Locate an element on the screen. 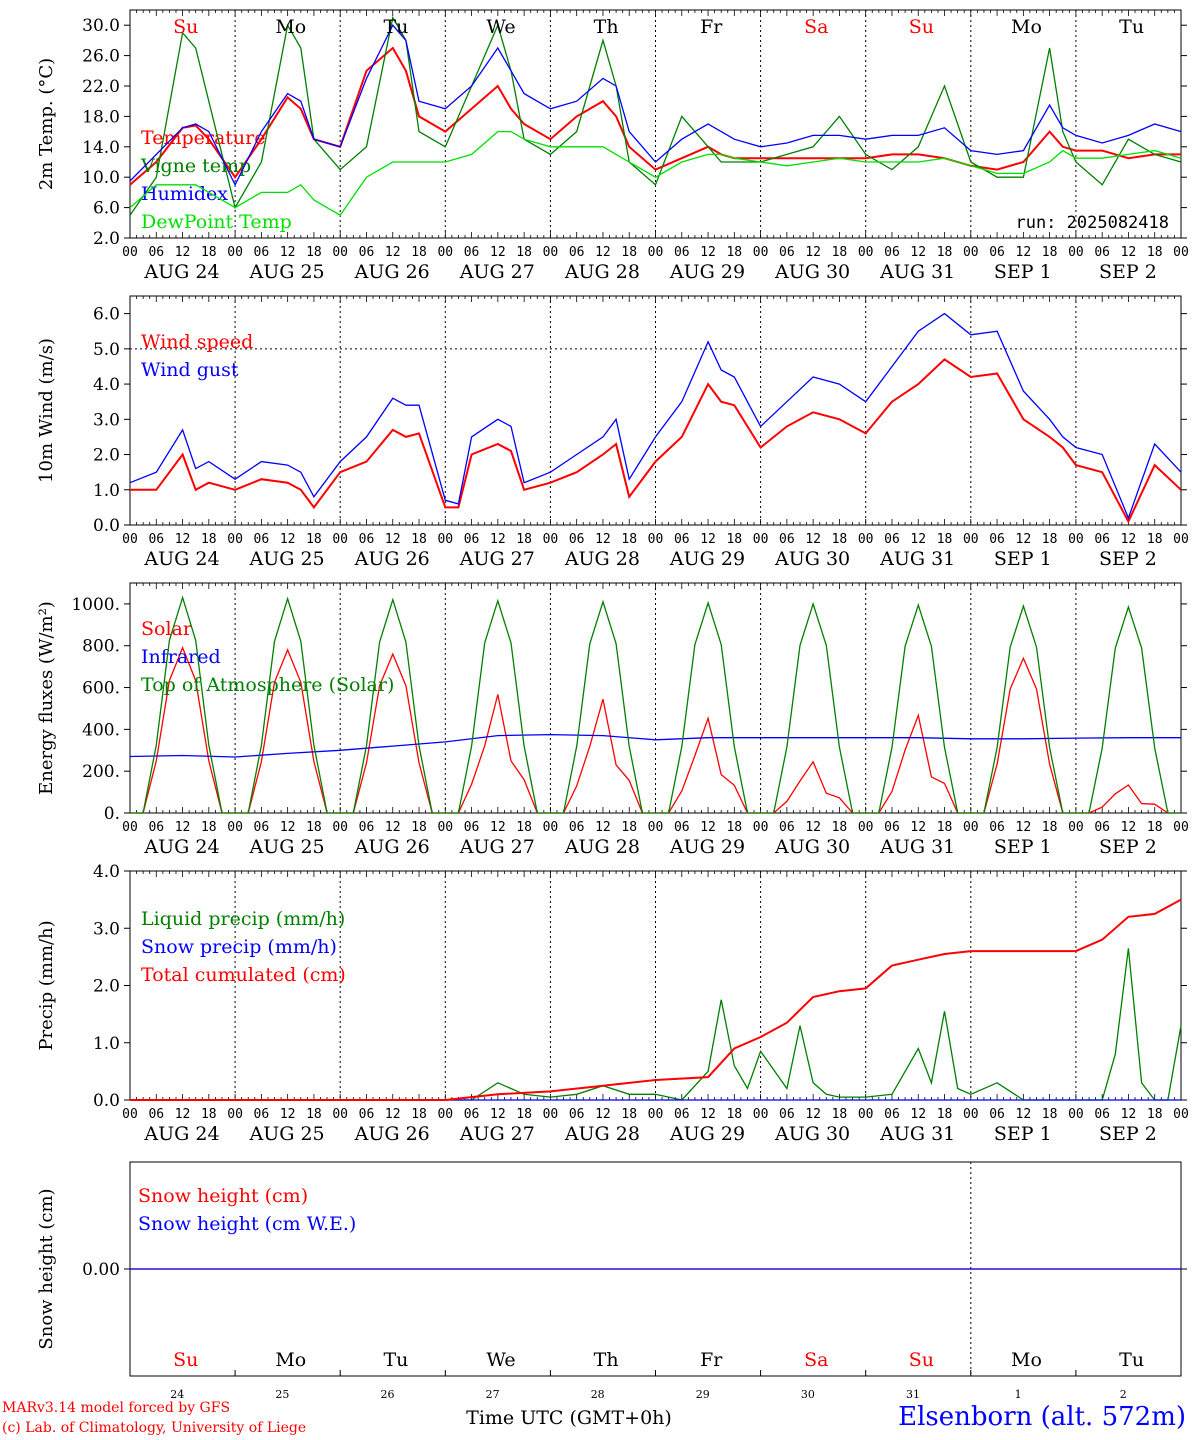  date-label: AUG 25 is located at coordinates (287, 272).